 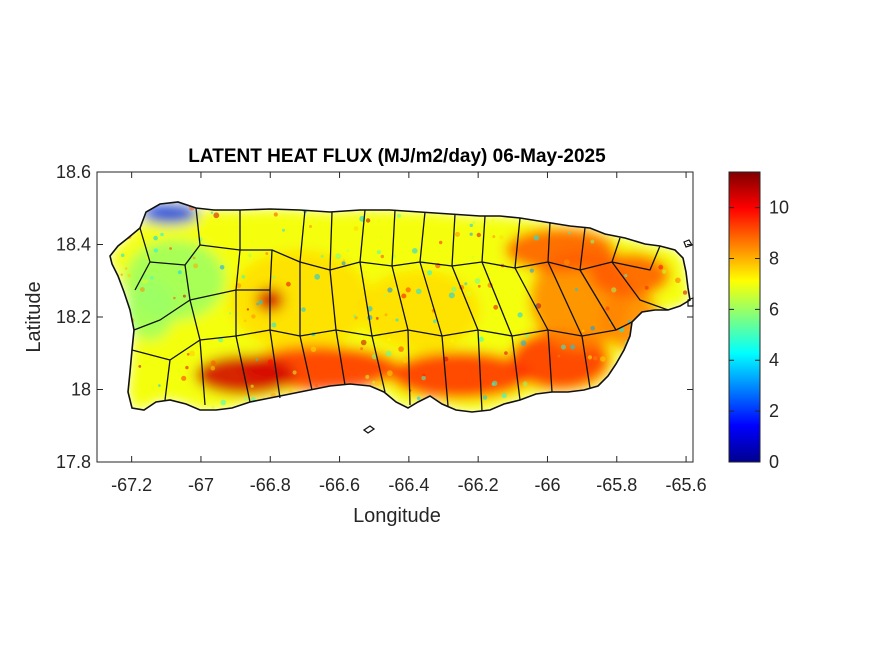 What do you see at coordinates (547, 485) in the screenshot?
I see `x-tick-label: -66` at bounding box center [547, 485].